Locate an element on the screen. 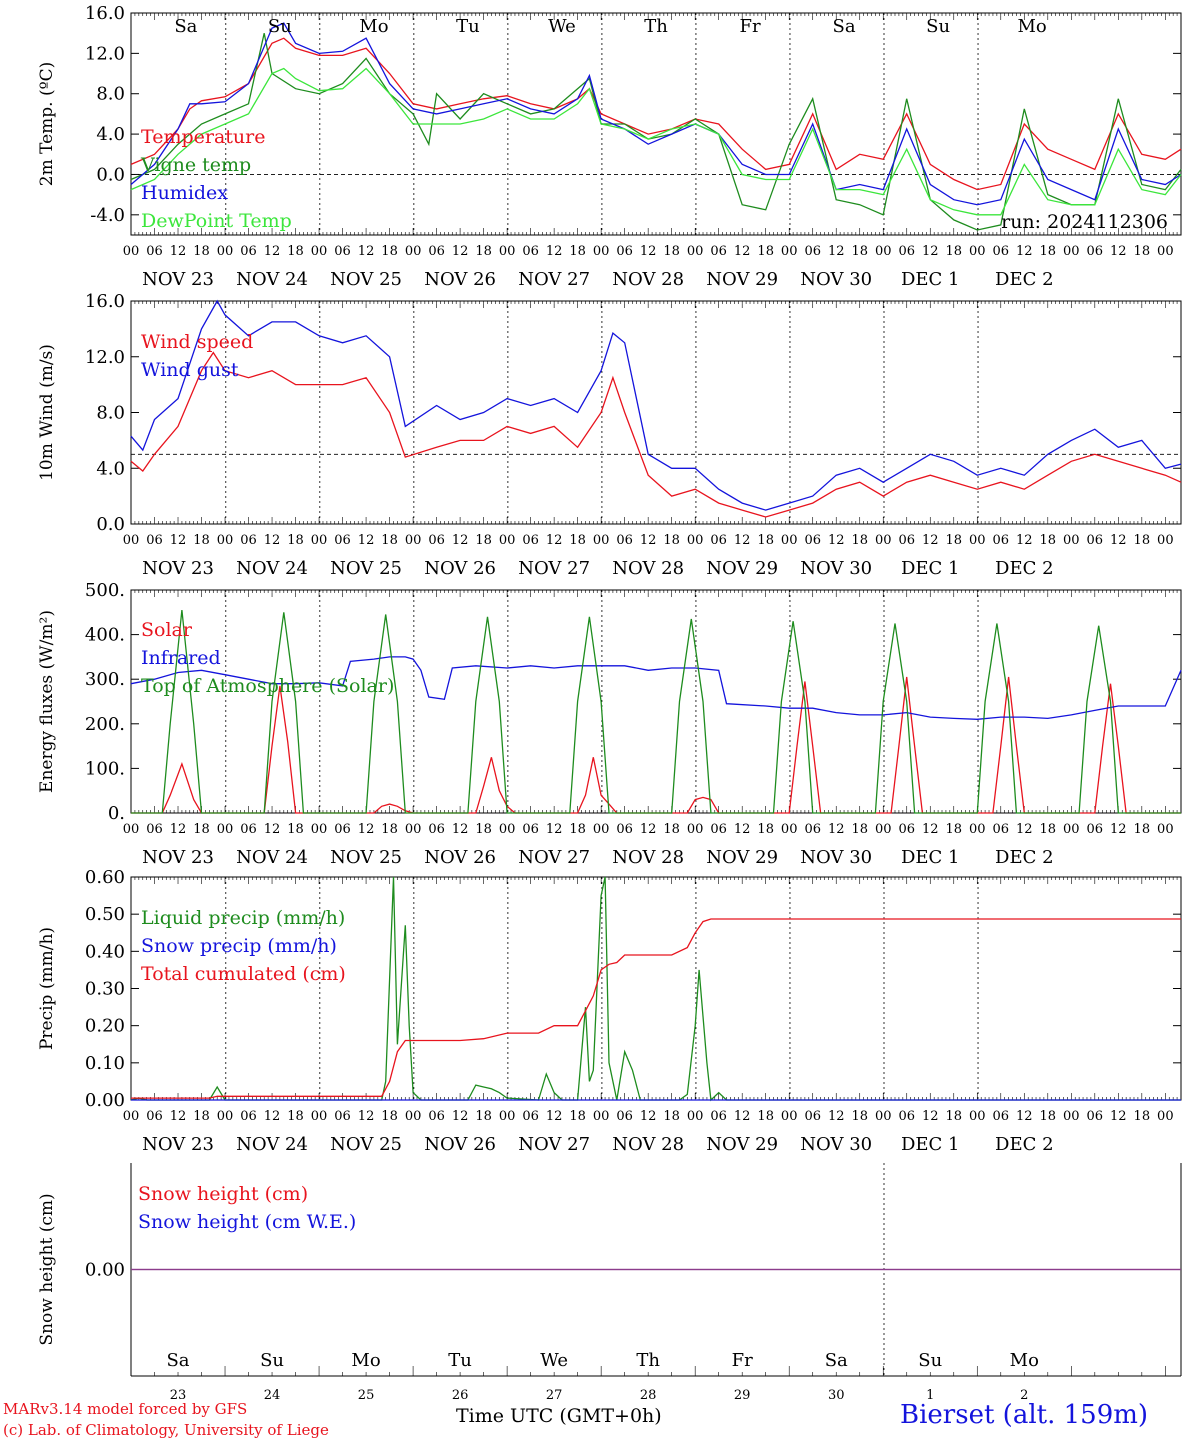 The height and width of the screenshot is (1440, 1194). y-tick-label: 300. is located at coordinates (105, 679).